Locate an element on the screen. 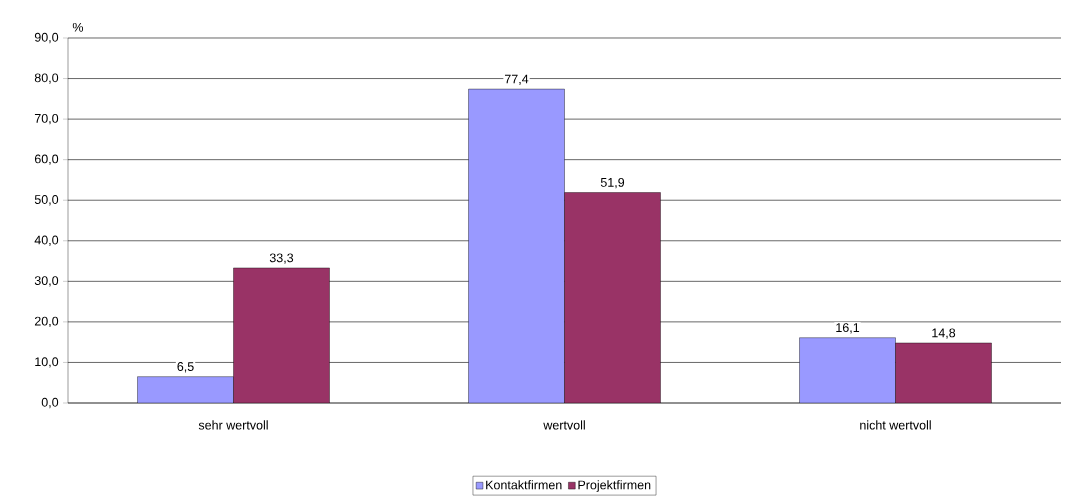 Image resolution: width=1076 pixels, height=502 pixels. data-label: 77,4 is located at coordinates (516, 79).